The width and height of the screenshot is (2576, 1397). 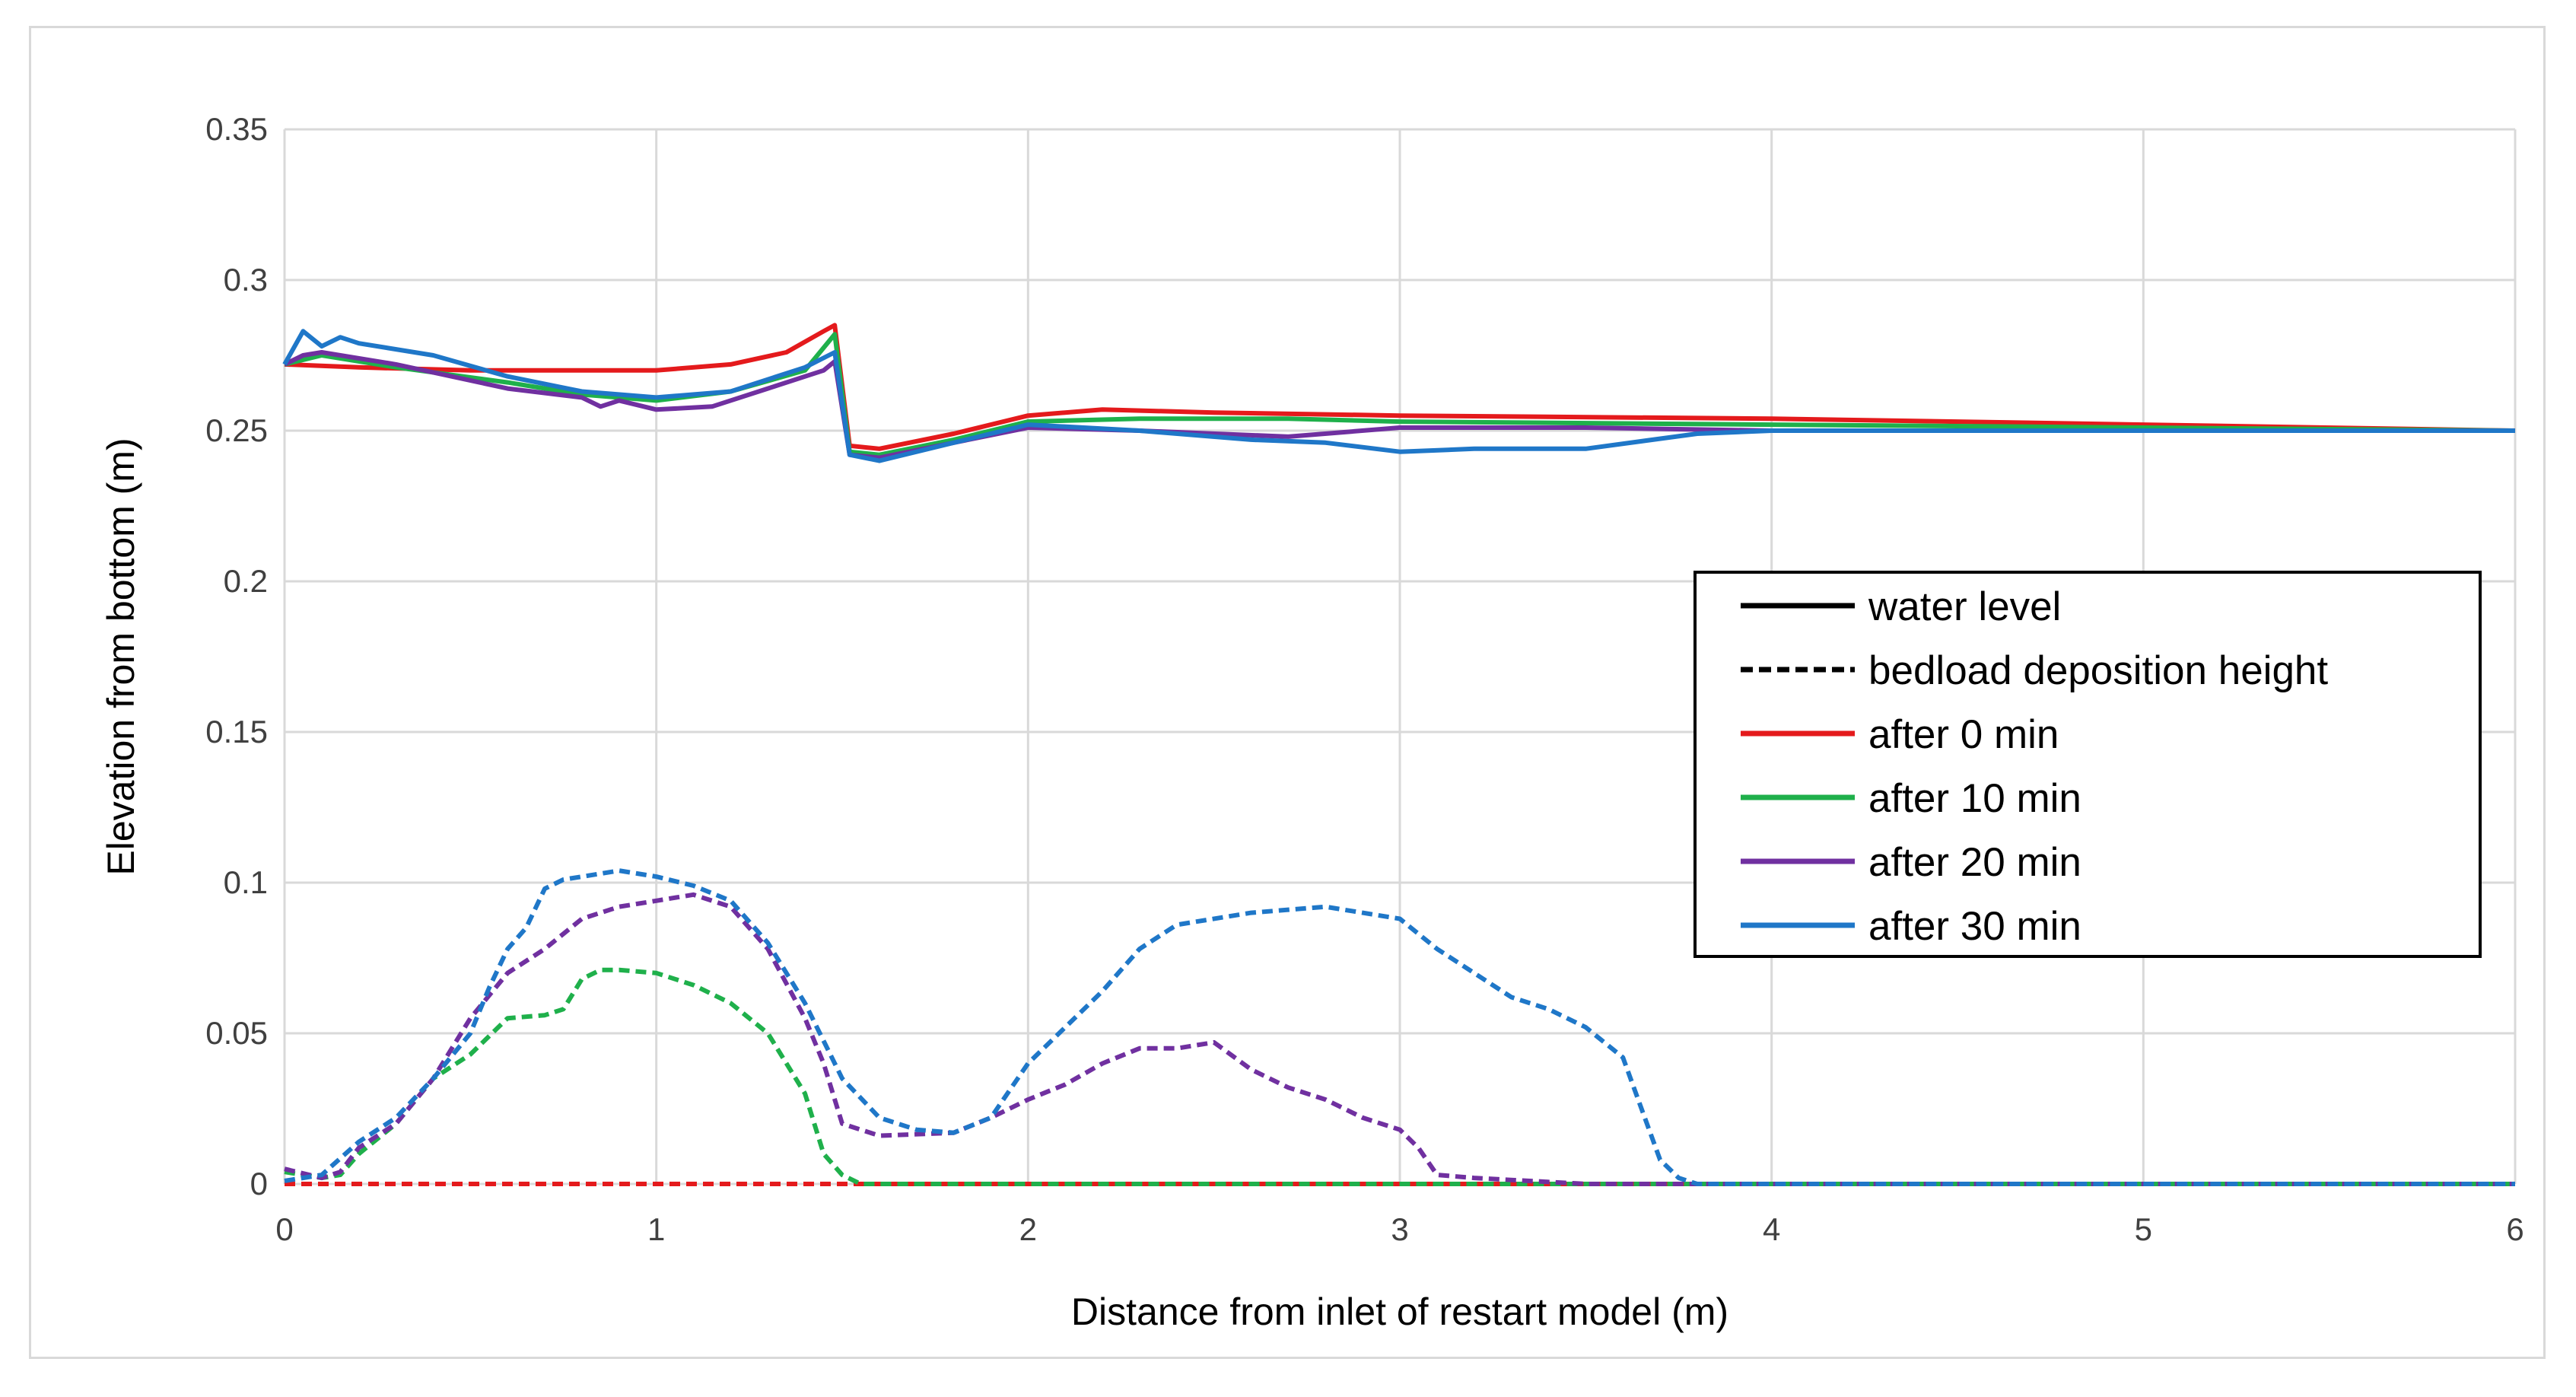 What do you see at coordinates (1399, 1229) in the screenshot?
I see `x-tick-label: 3` at bounding box center [1399, 1229].